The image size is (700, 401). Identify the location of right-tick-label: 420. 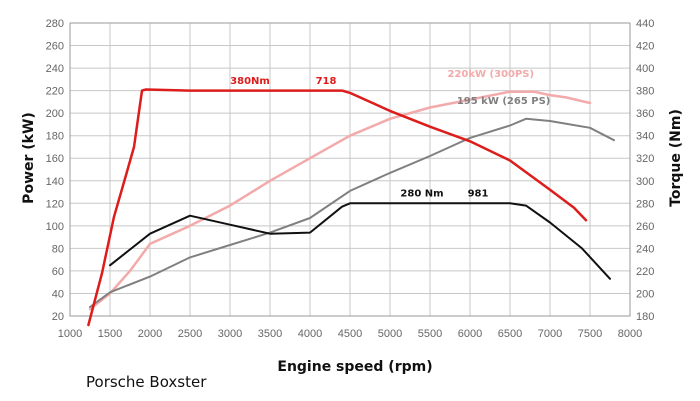
(645, 47).